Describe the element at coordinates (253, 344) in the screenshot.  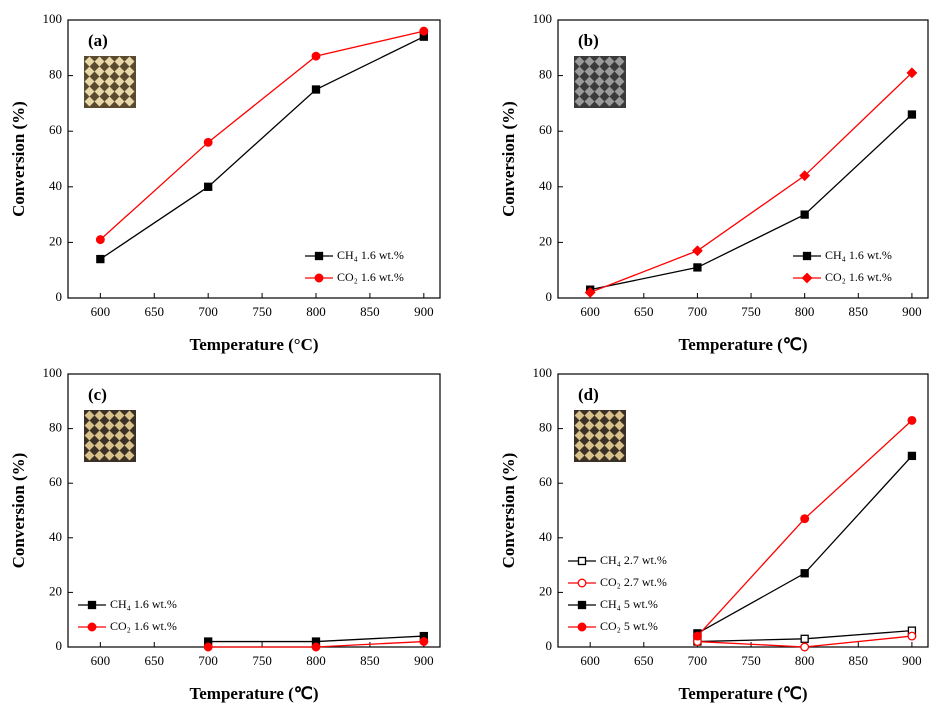
I see `x-axis-label: Temperature (°C)` at that location.